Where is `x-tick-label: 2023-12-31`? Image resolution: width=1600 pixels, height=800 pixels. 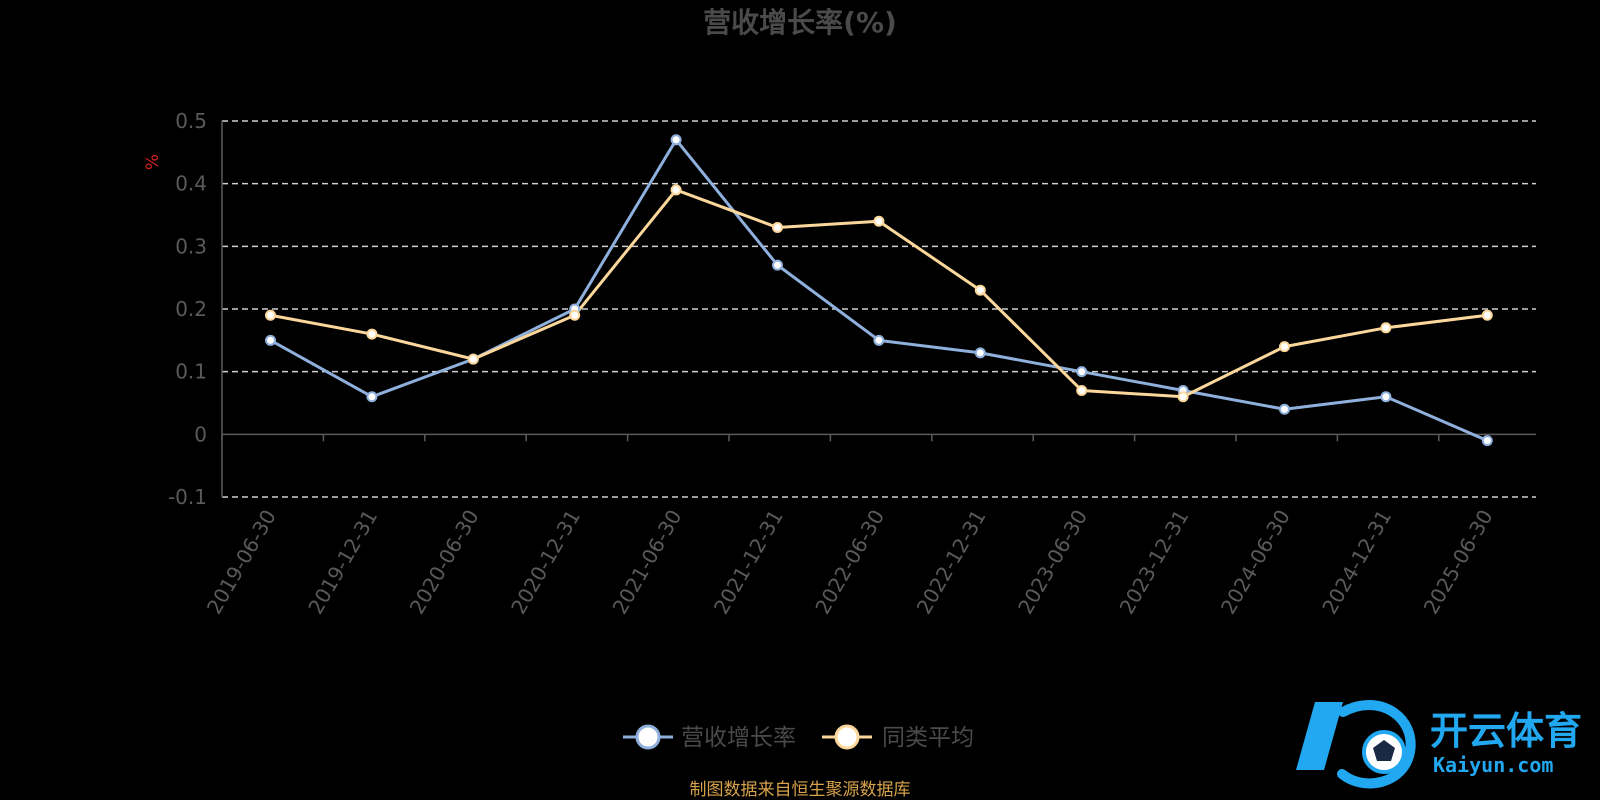 x-tick-label: 2023-12-31 is located at coordinates (1154, 562).